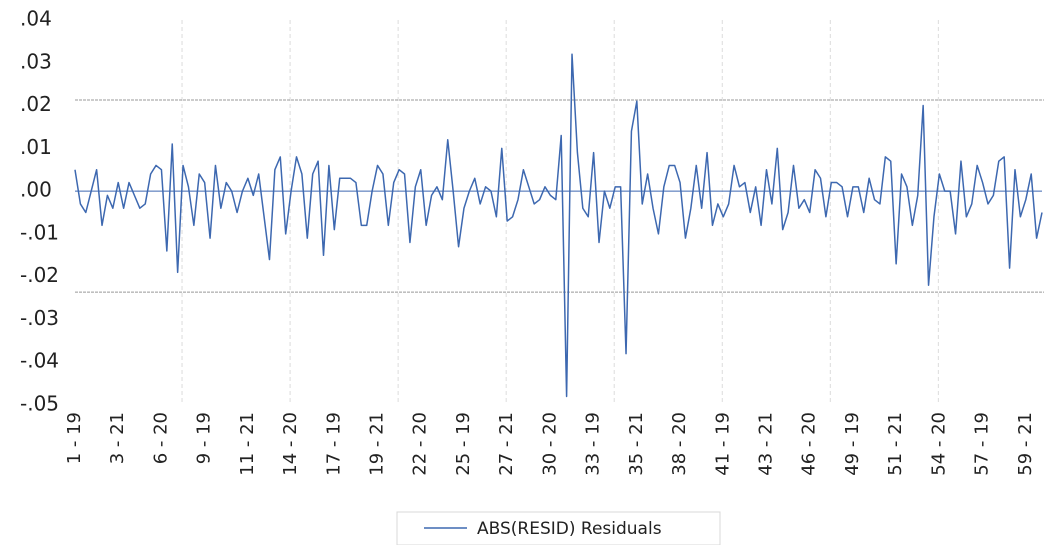 The width and height of the screenshot is (1044, 545). What do you see at coordinates (204, 438) in the screenshot?
I see `x-tick-label: 9 - 19` at bounding box center [204, 438].